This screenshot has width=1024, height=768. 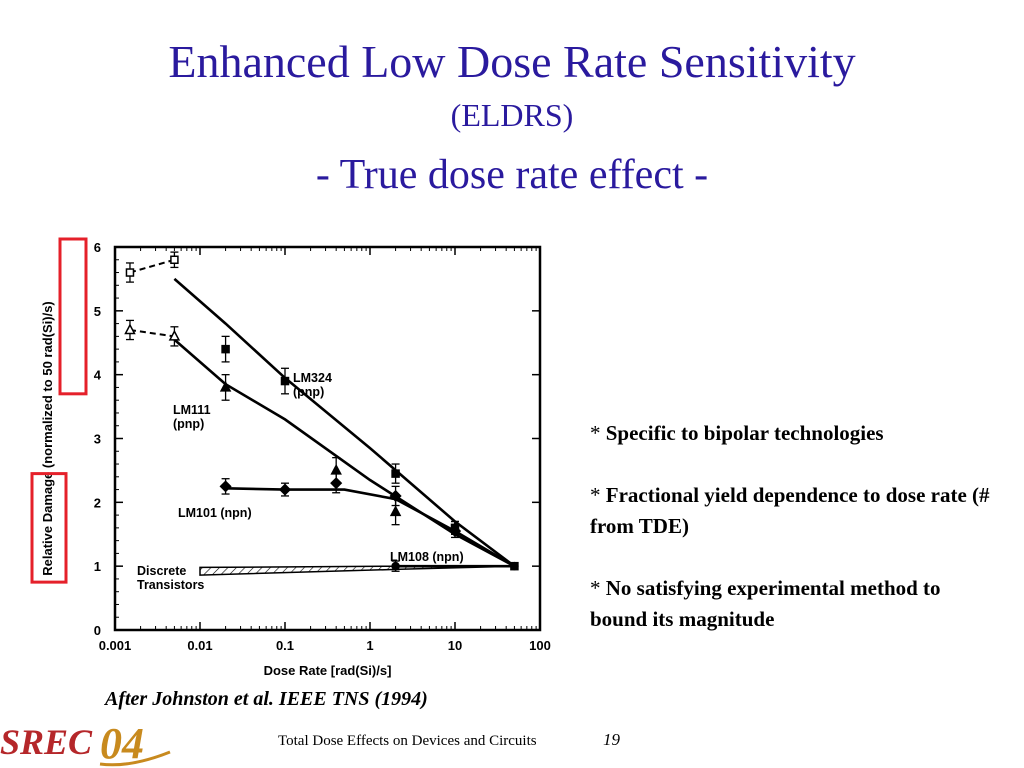 What do you see at coordinates (455, 645) in the screenshot?
I see `x-tick-label: 10` at bounding box center [455, 645].